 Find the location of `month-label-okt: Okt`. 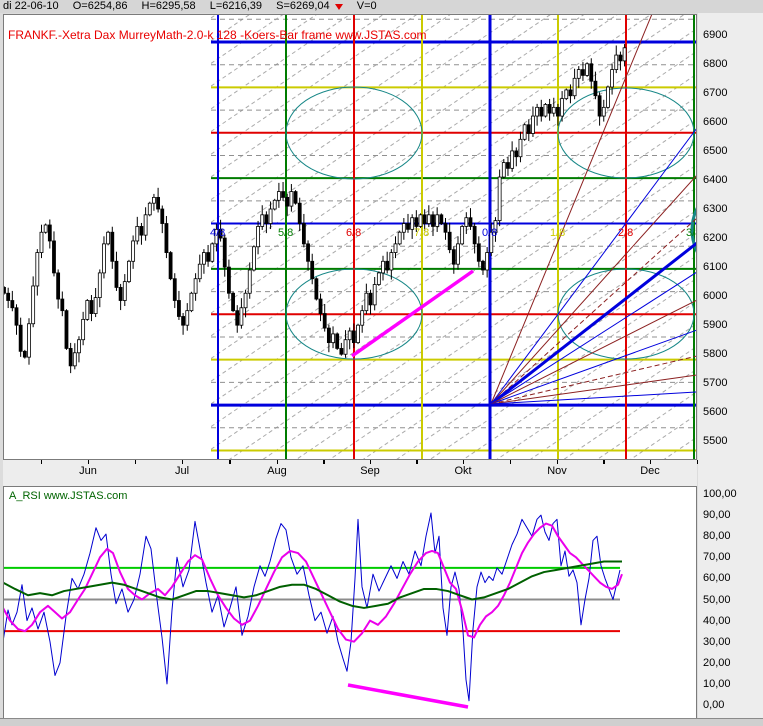

month-label-okt: Okt is located at coordinates (463, 471).